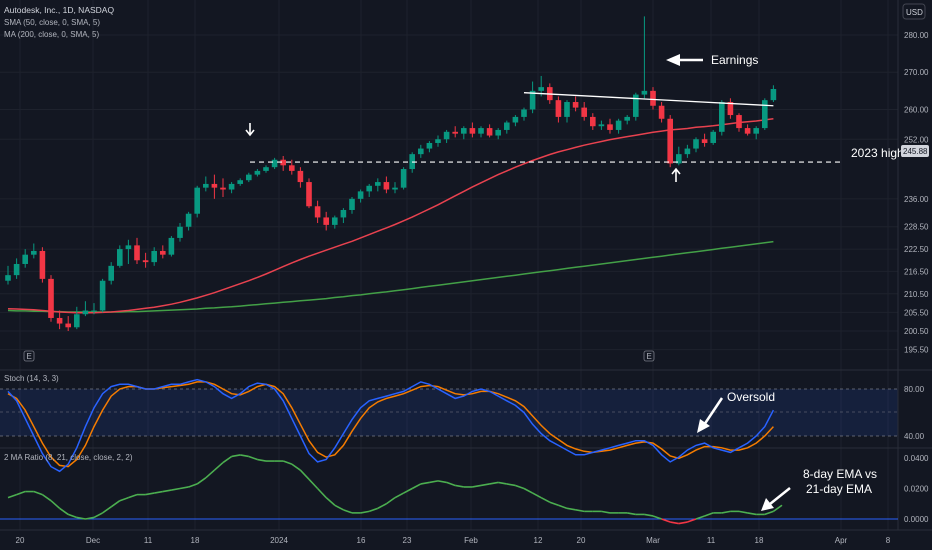  What do you see at coordinates (648, 99) in the screenshot?
I see `trendline` at bounding box center [648, 99].